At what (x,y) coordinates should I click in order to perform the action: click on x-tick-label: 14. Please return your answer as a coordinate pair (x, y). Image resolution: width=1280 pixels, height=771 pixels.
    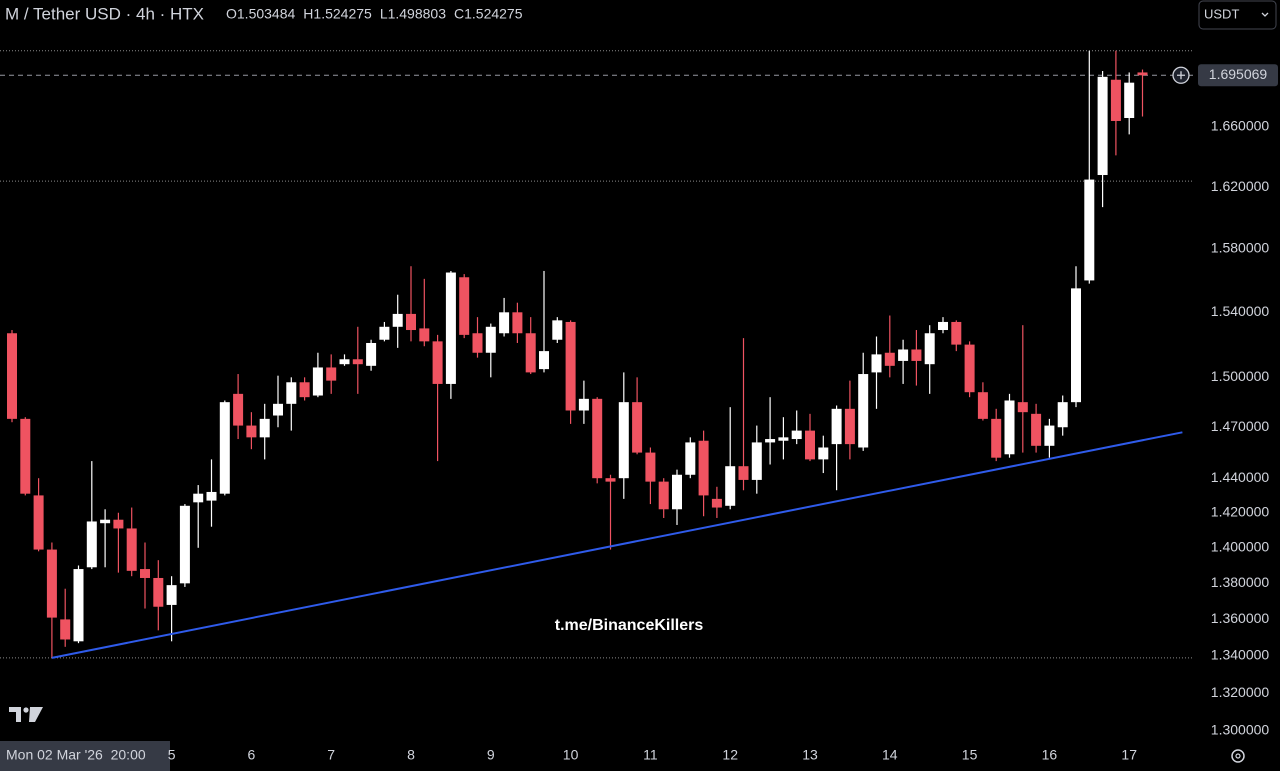
    Looking at the image, I should click on (890, 755).